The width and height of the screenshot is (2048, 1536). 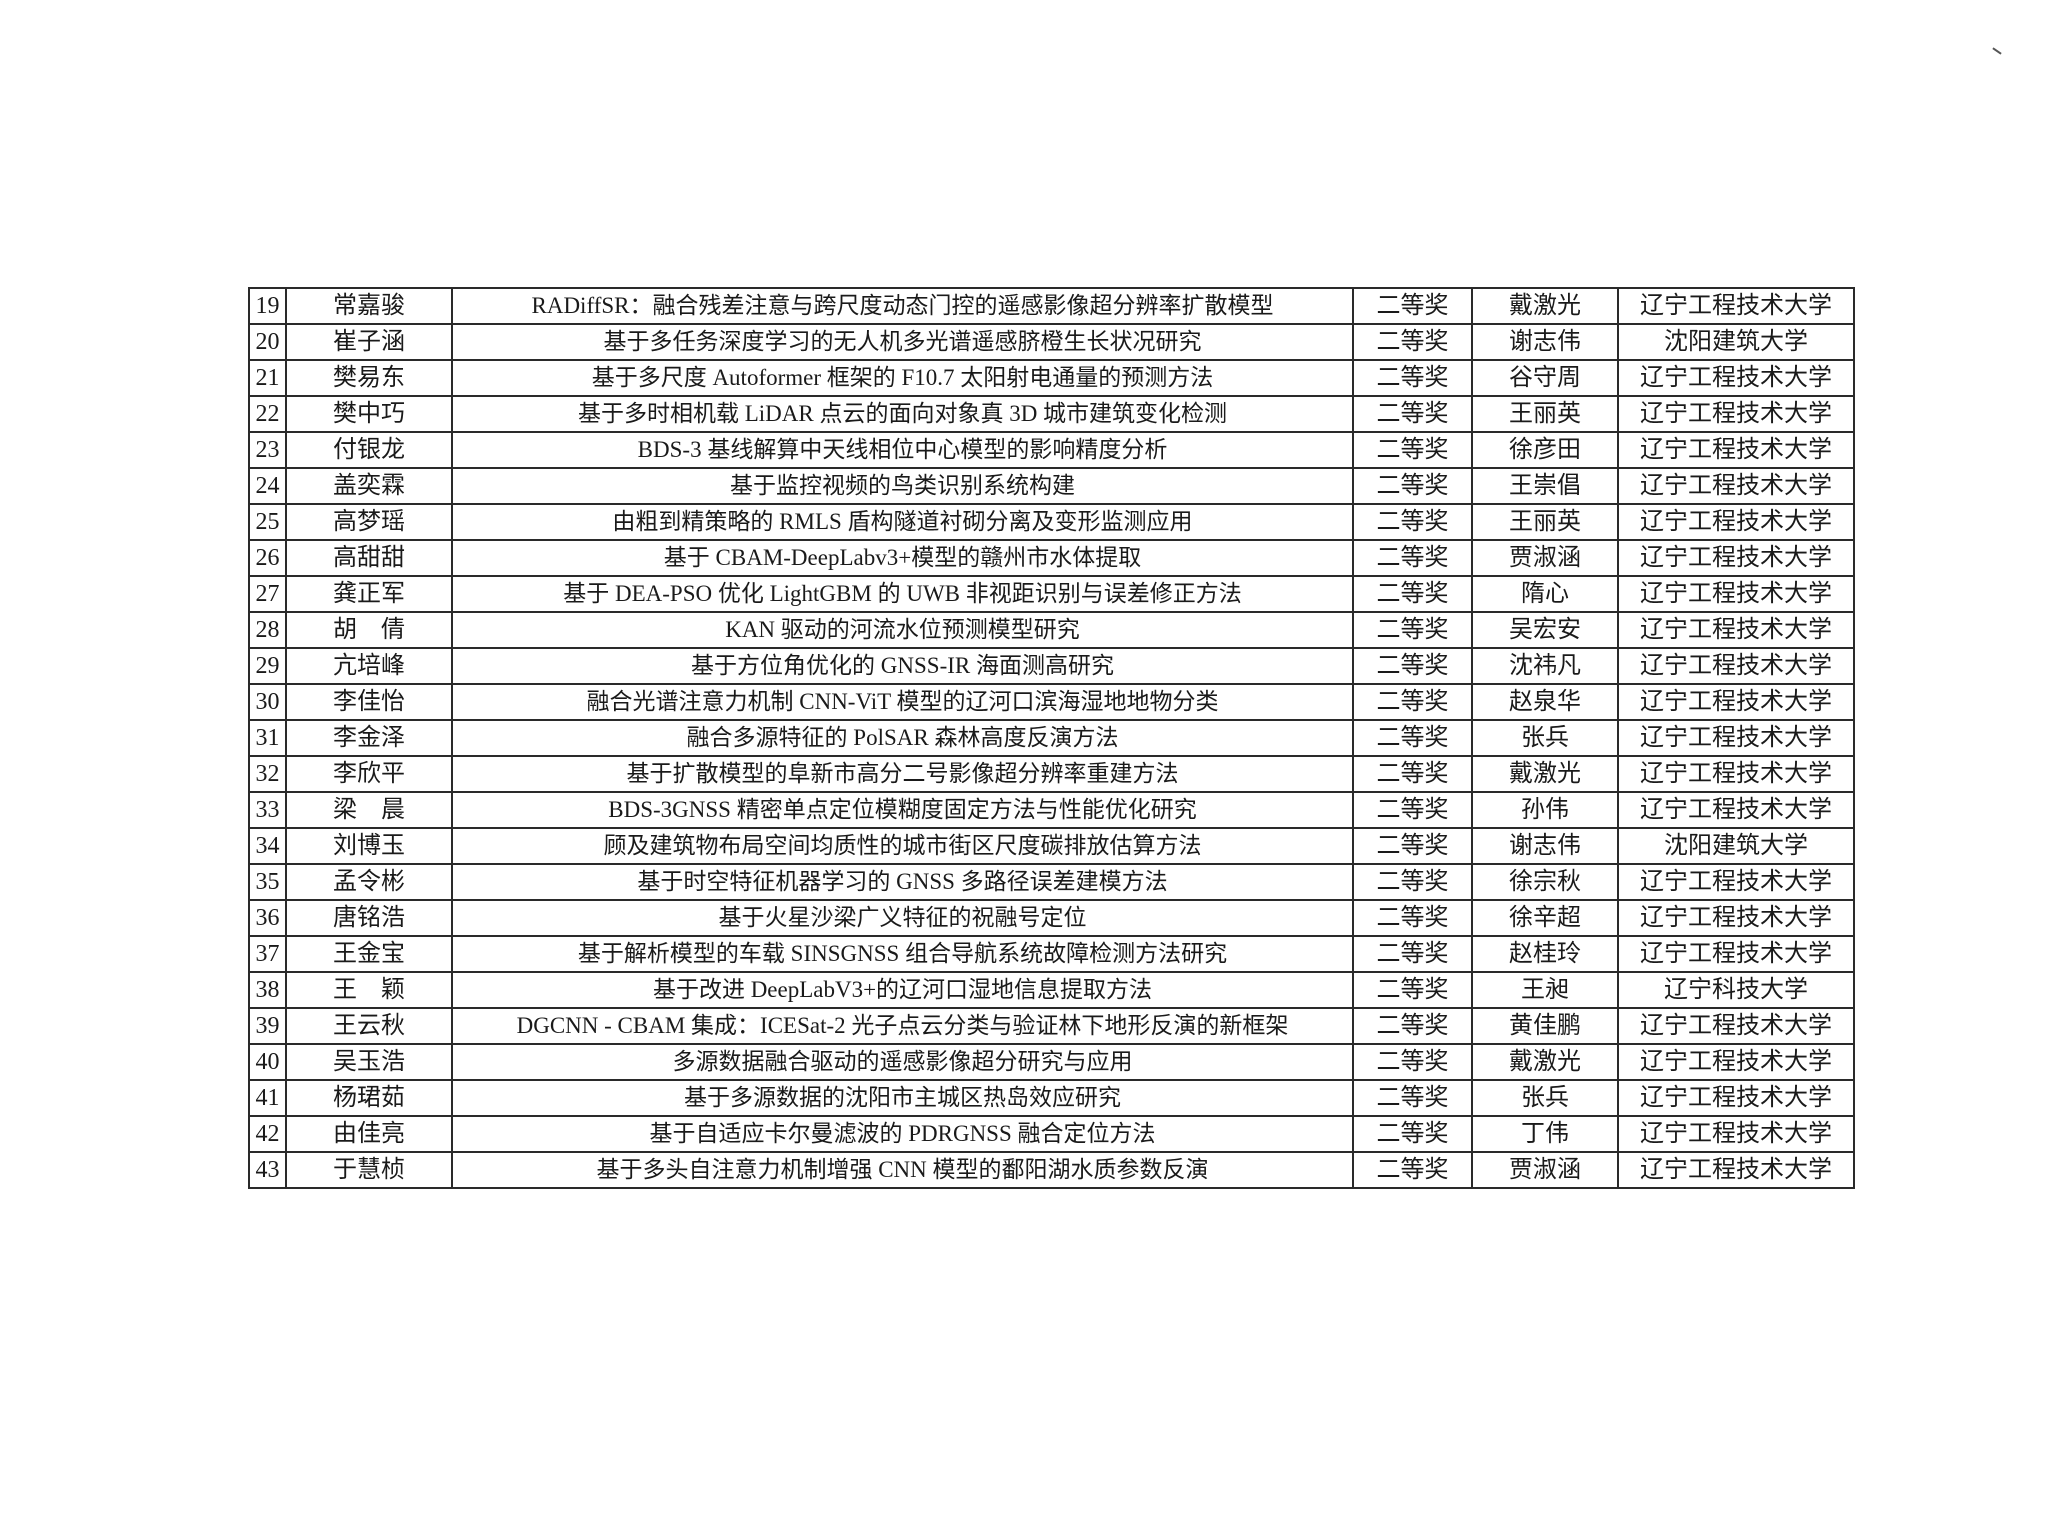 What do you see at coordinates (902, 702) in the screenshot?
I see `project-title: 融合光谱注意力机制 CNN-ViT 模型的辽河口滨海湿地地物分类` at bounding box center [902, 702].